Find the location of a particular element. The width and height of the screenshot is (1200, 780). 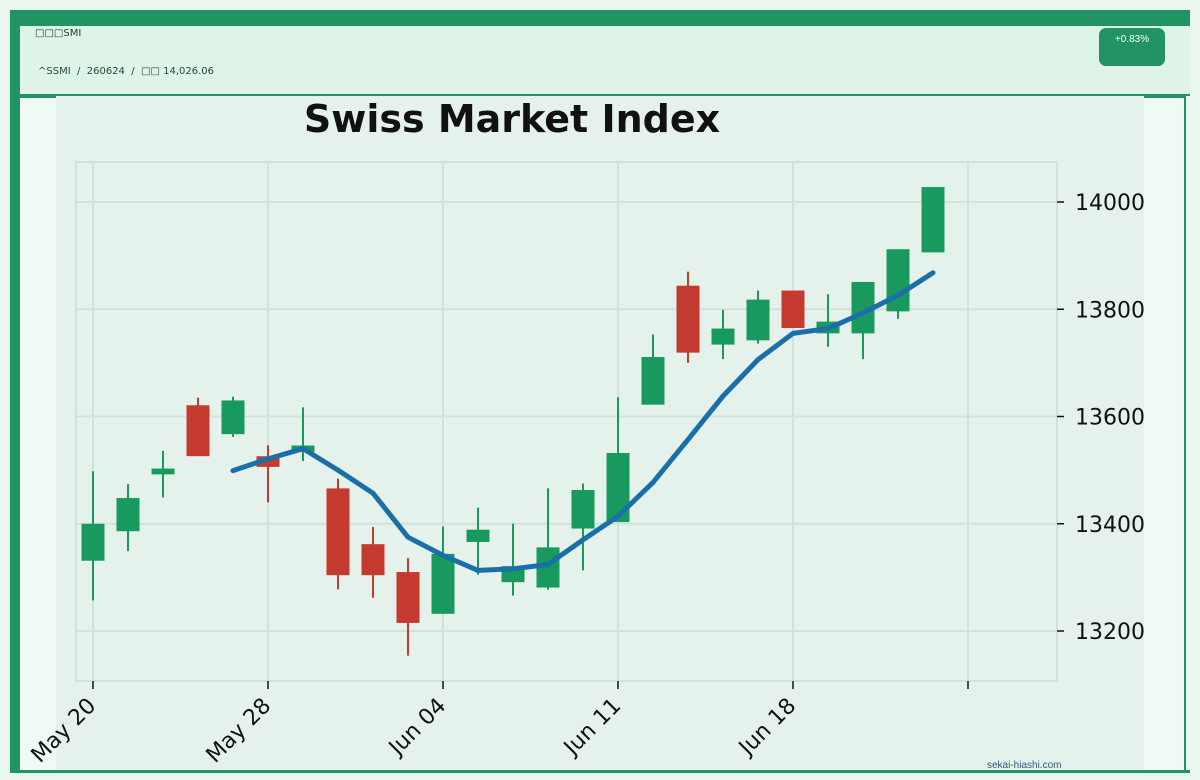

breadcrumb-price: □□ 14,026.06 is located at coordinates (177, 71).